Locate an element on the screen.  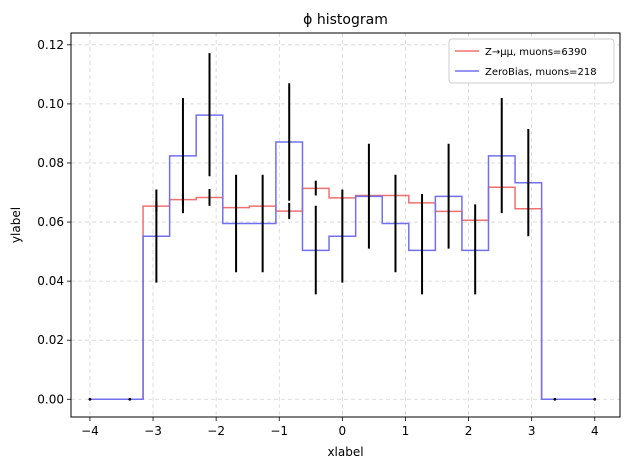
x-tick-label-7: 3 is located at coordinates (532, 431).